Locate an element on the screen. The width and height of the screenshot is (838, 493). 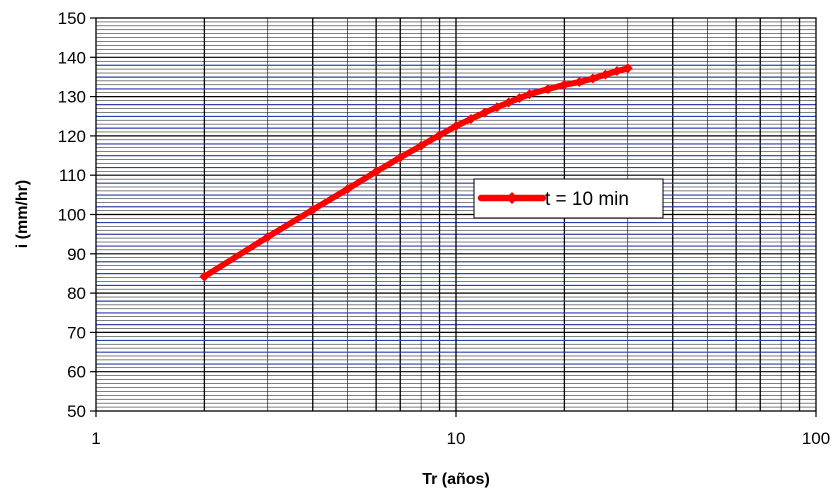
y-tick-label: 70 is located at coordinates (76, 332).